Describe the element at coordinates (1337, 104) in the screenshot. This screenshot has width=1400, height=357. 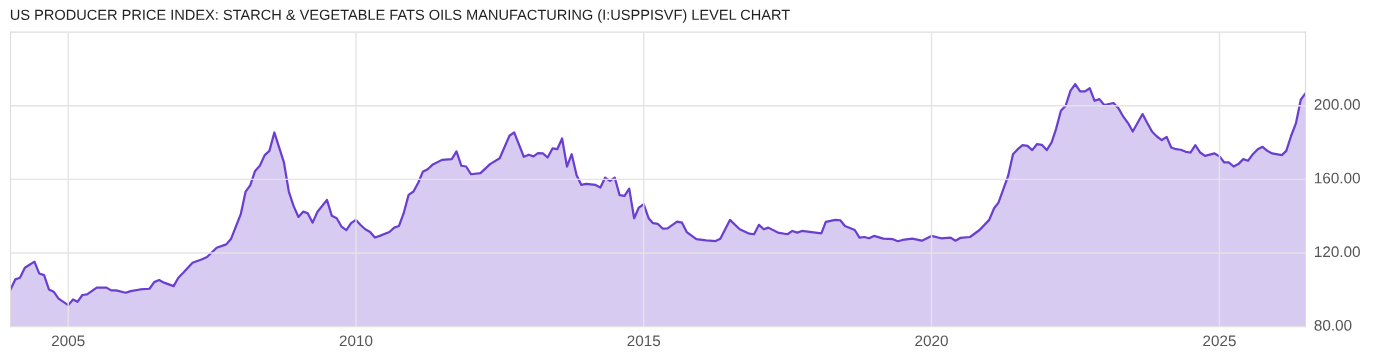
I see `y-tick-label: 200.00` at that location.